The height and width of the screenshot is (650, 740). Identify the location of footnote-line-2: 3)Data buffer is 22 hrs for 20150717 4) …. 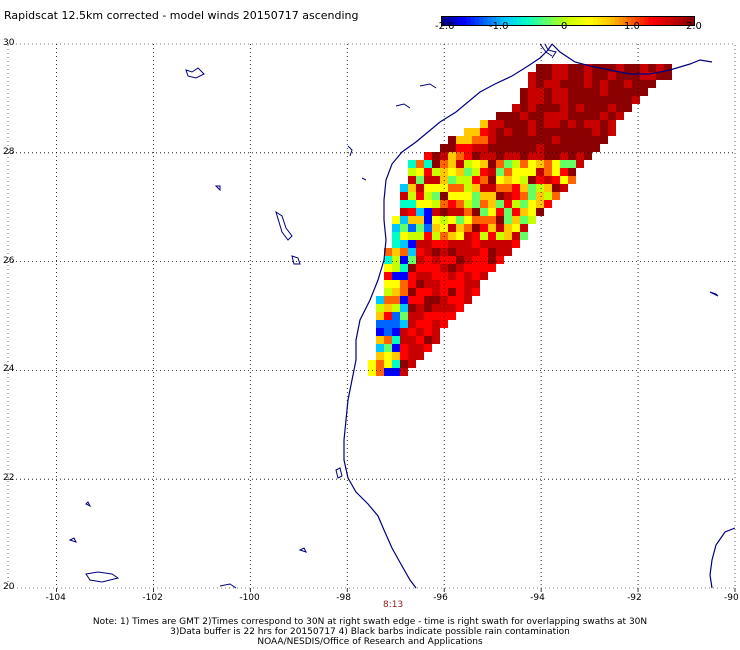
(370, 632).